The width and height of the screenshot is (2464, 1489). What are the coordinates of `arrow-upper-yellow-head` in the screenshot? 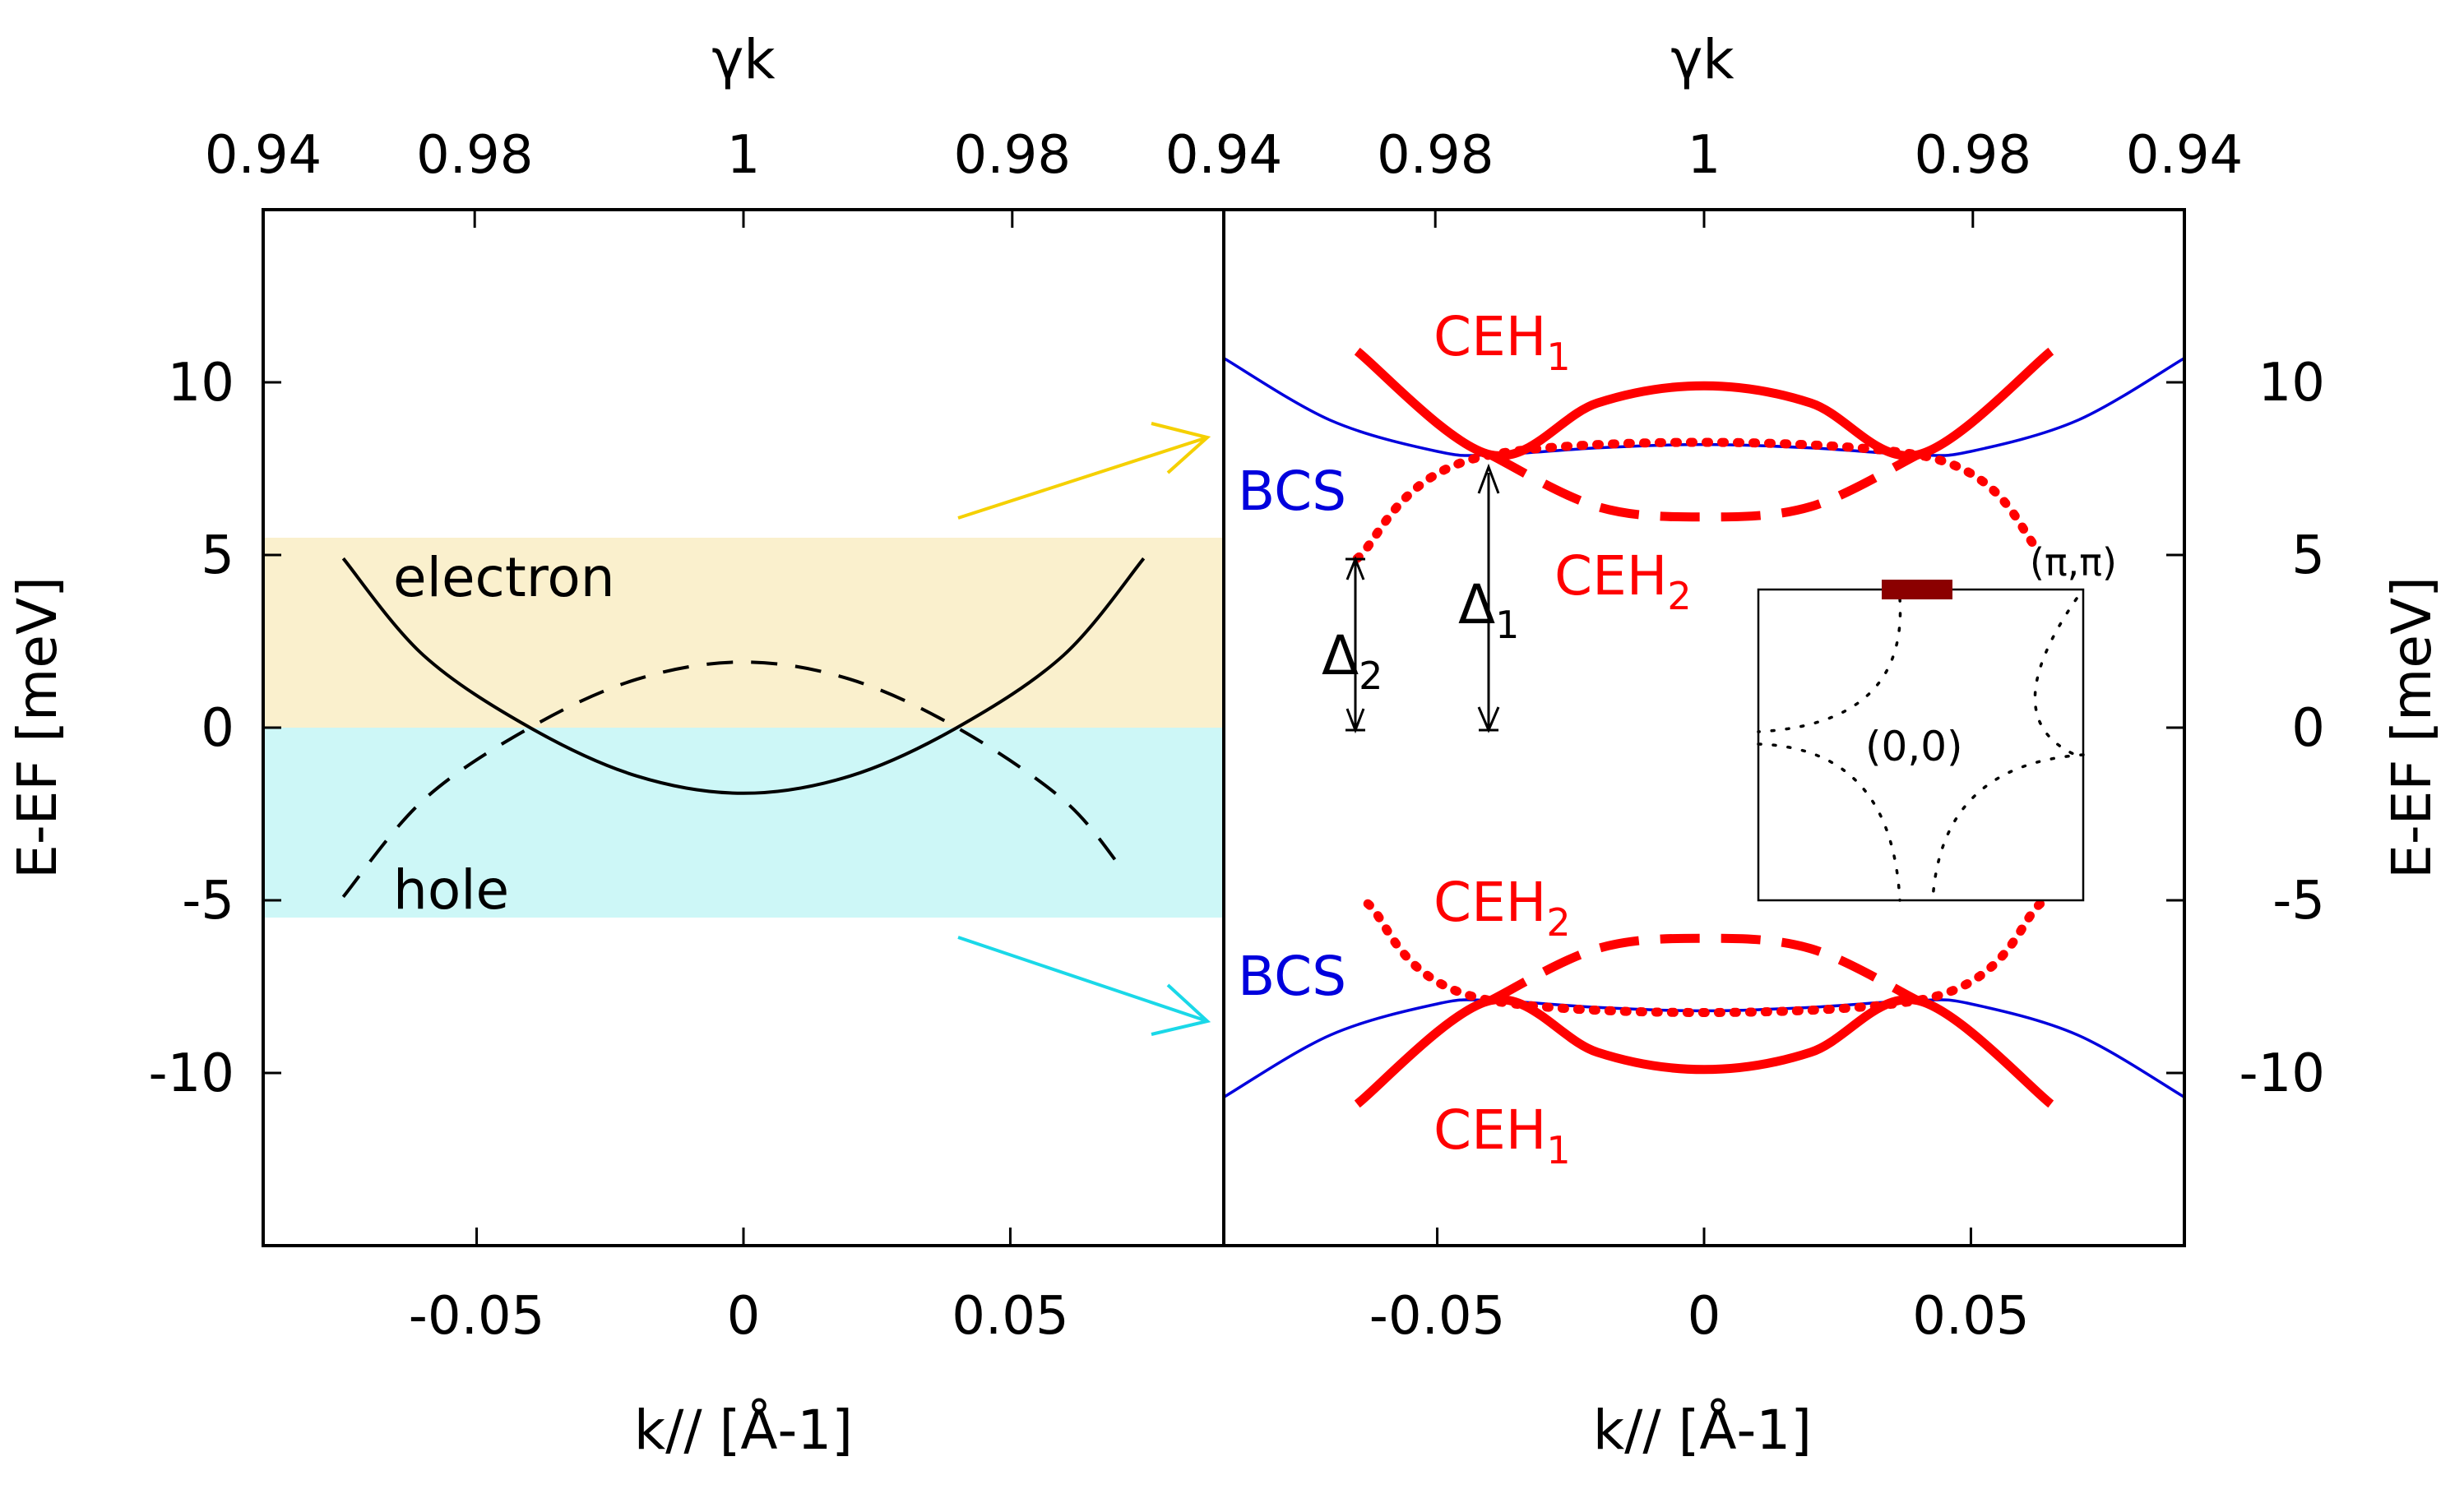 It's located at (1181, 448).